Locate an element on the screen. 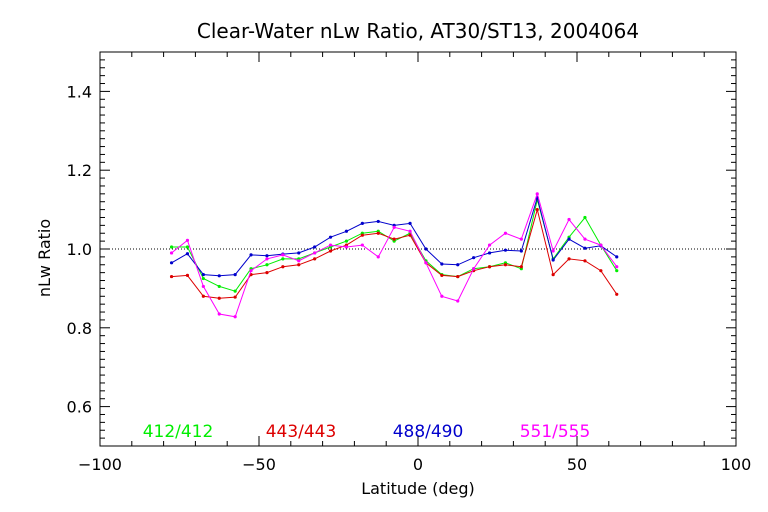 The image size is (768, 512). x-axis-label: Latitude (deg) is located at coordinates (418, 488).